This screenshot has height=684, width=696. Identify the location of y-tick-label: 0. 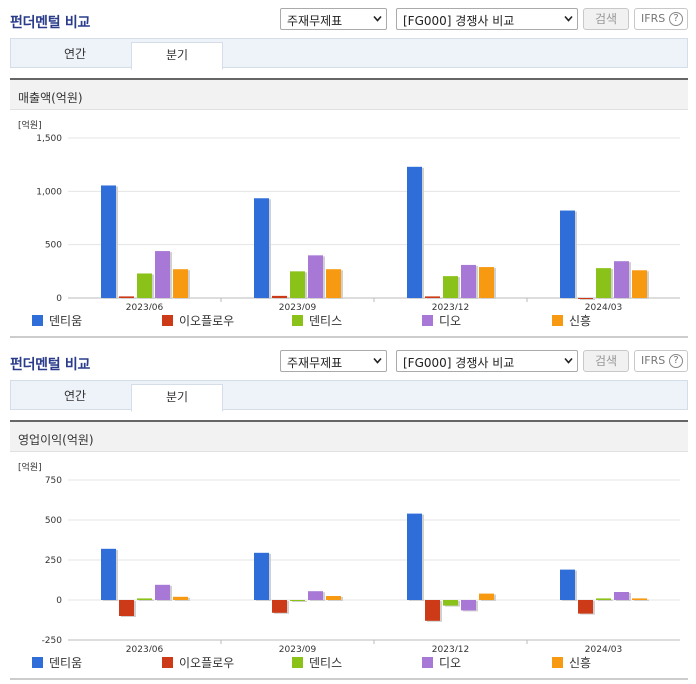
(59, 299).